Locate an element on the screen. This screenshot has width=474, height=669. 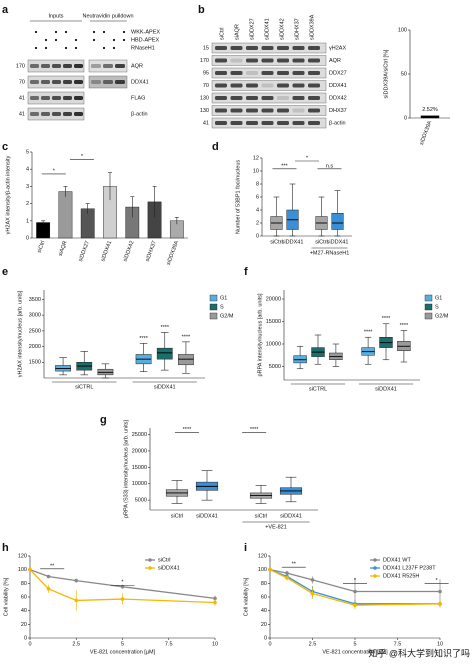
y-tick-label: 25000 is located at coordinates (139, 435).